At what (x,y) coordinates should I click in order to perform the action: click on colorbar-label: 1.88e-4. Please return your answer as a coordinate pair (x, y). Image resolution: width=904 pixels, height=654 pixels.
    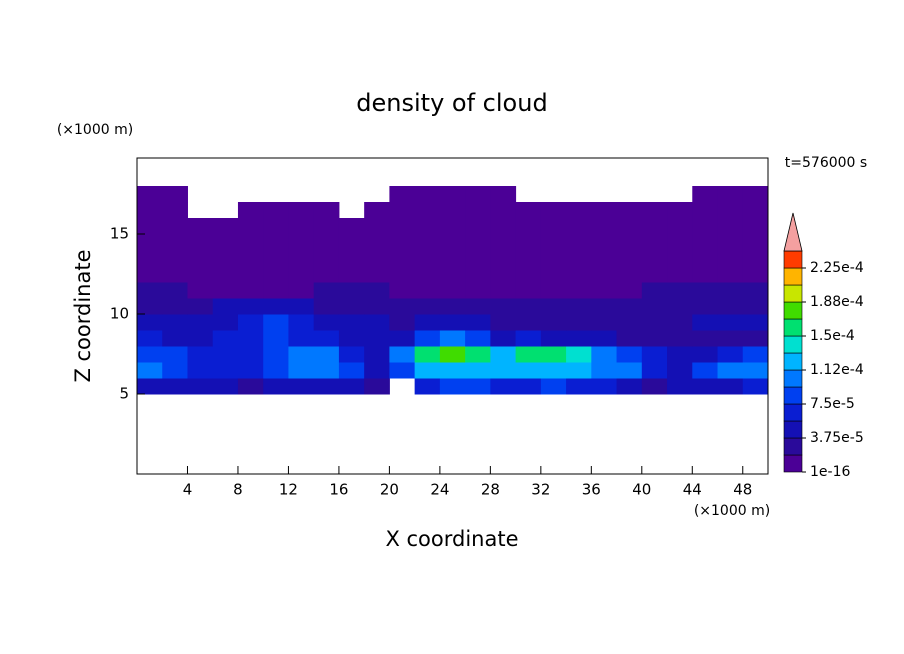
    Looking at the image, I should click on (837, 302).